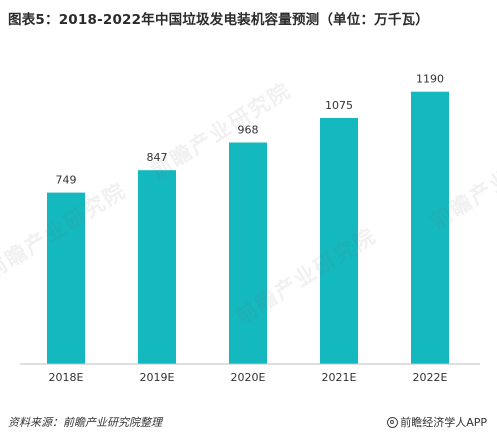  What do you see at coordinates (157, 157) in the screenshot?
I see `data-label-2019E: 847` at bounding box center [157, 157].